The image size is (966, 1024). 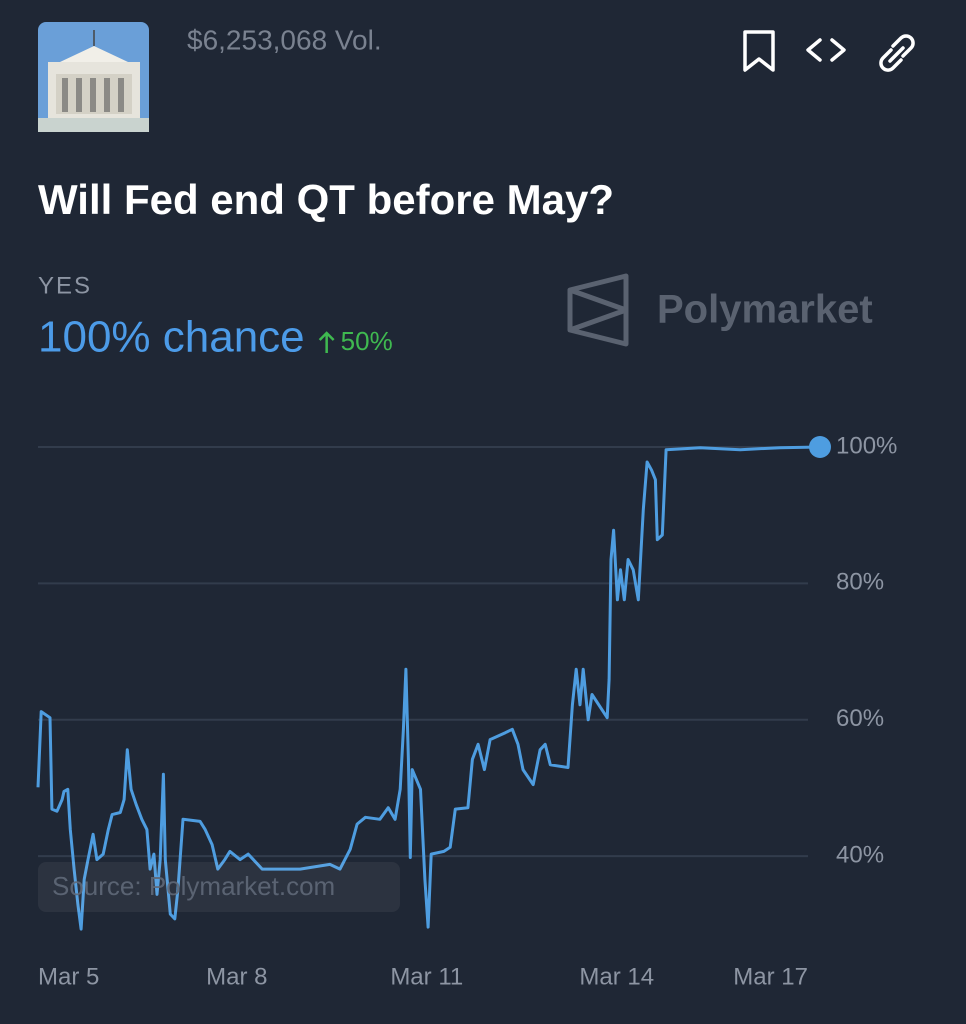 What do you see at coordinates (820, 447) in the screenshot?
I see `end-dot` at bounding box center [820, 447].